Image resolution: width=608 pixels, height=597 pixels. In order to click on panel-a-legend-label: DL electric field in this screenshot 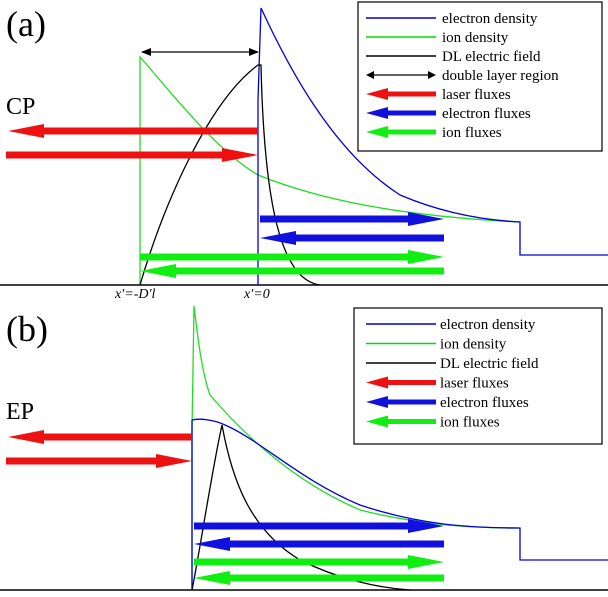, I will do `click(491, 57)`.